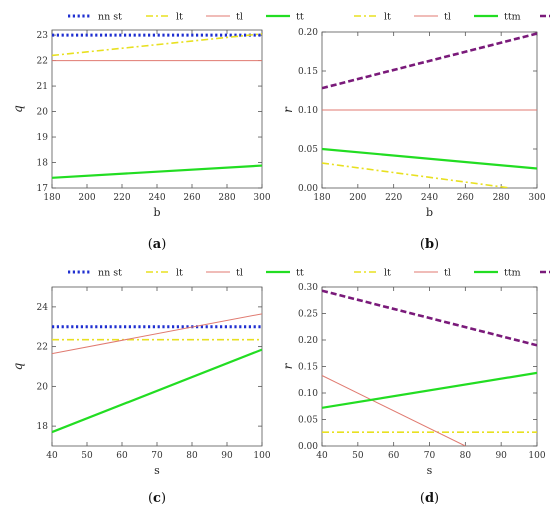 This screenshot has width=550, height=514. What do you see at coordinates (157, 171) in the screenshot?
I see `panel-1-series-tt` at bounding box center [157, 171].